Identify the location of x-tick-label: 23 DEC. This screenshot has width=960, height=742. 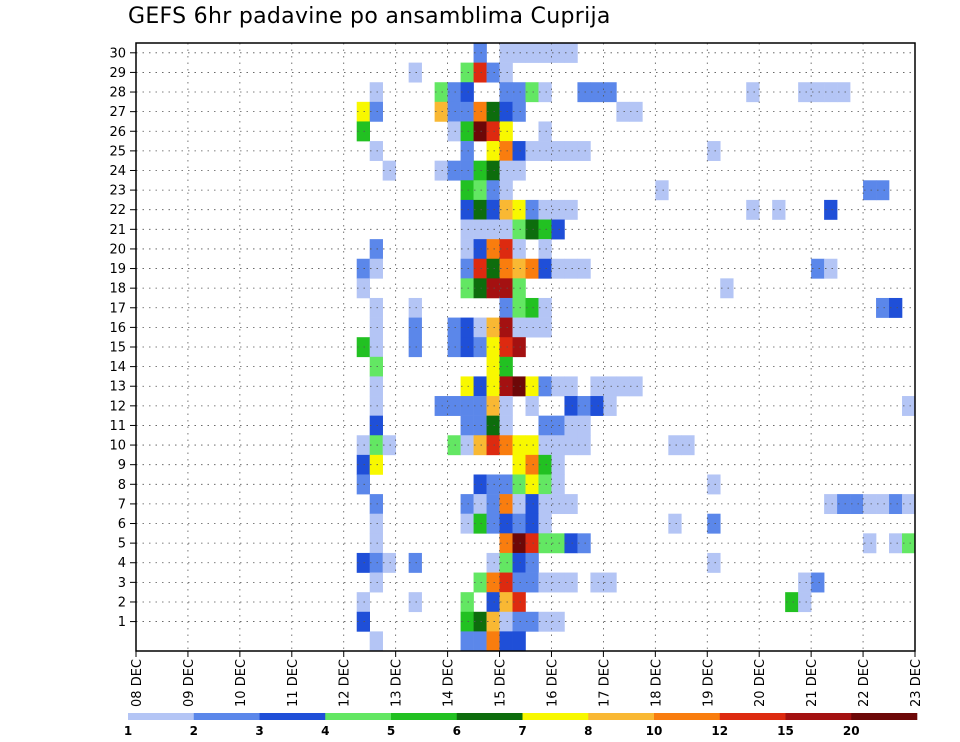
(916, 683).